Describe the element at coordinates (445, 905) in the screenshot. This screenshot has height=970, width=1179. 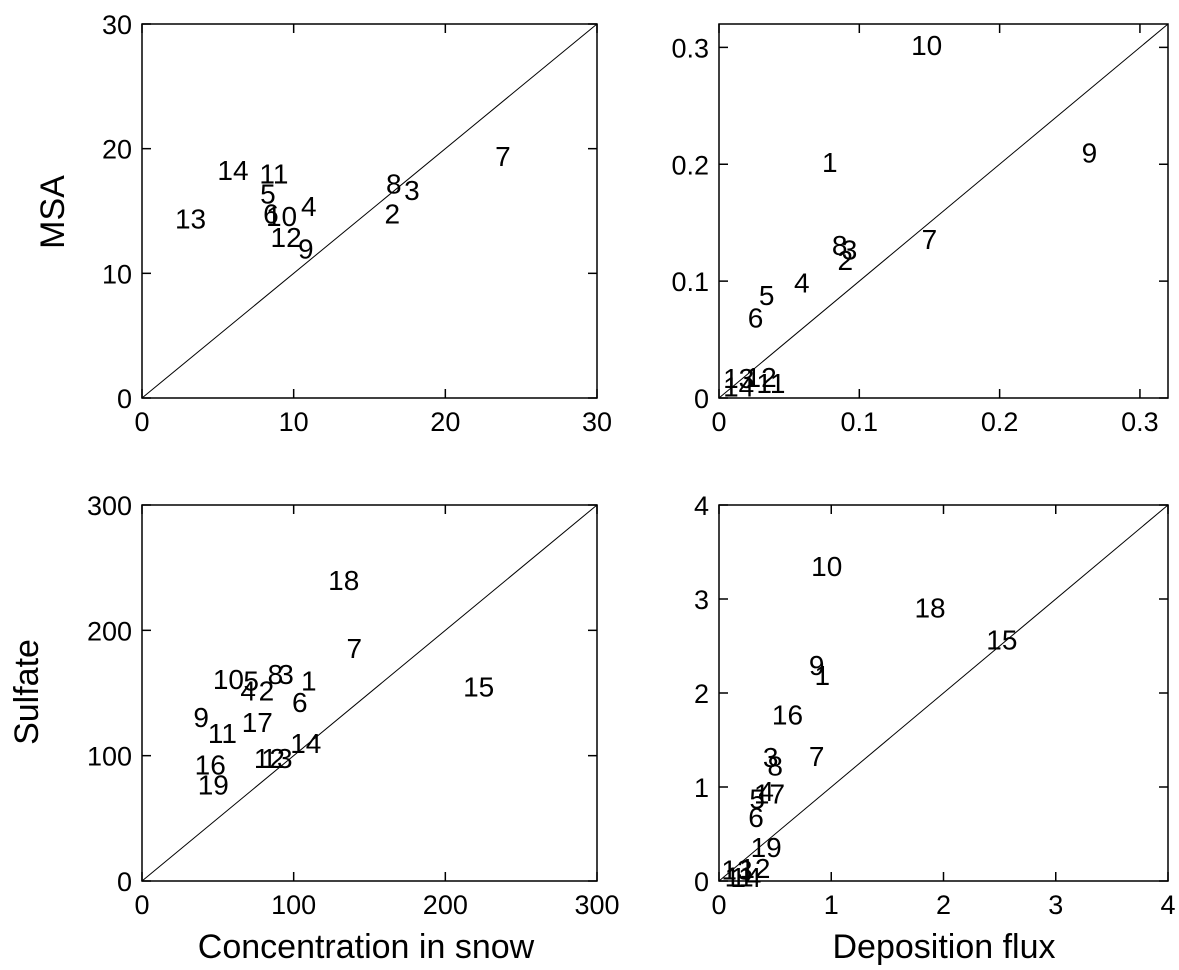
I see `x-tick-label: 200` at that location.